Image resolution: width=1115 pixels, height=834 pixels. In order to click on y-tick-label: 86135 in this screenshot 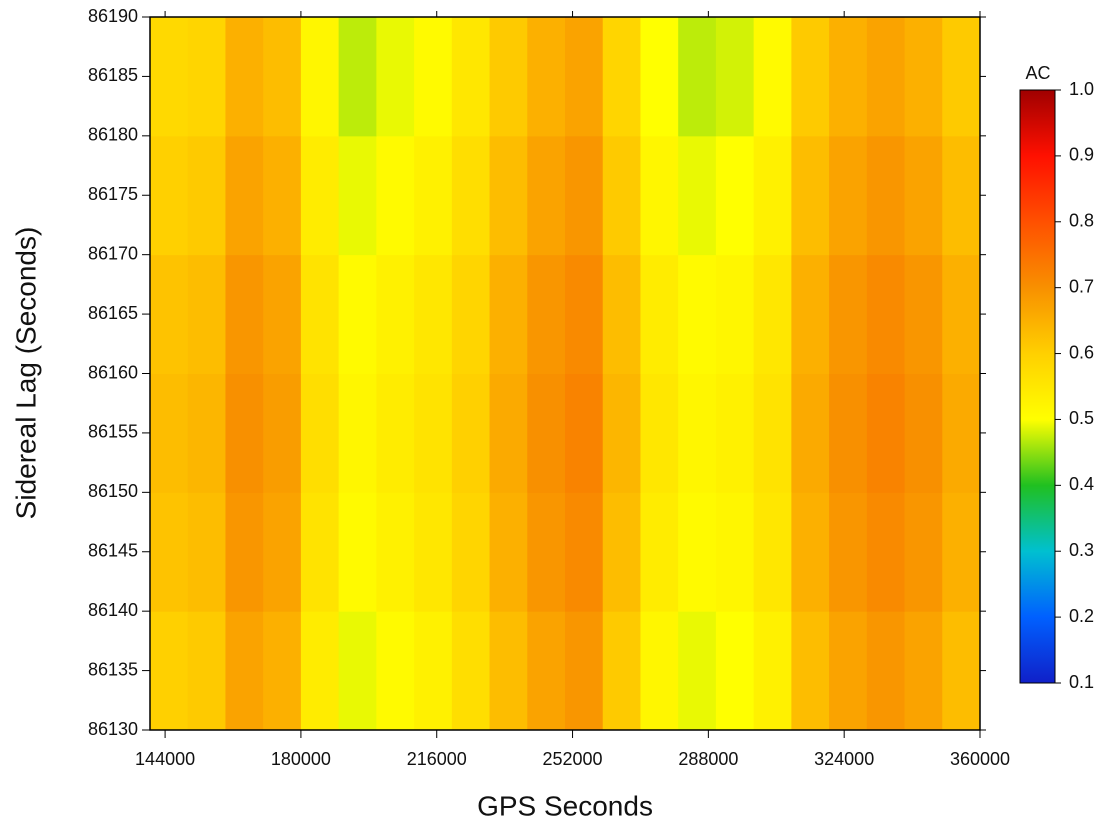, I will do `click(113, 669)`.